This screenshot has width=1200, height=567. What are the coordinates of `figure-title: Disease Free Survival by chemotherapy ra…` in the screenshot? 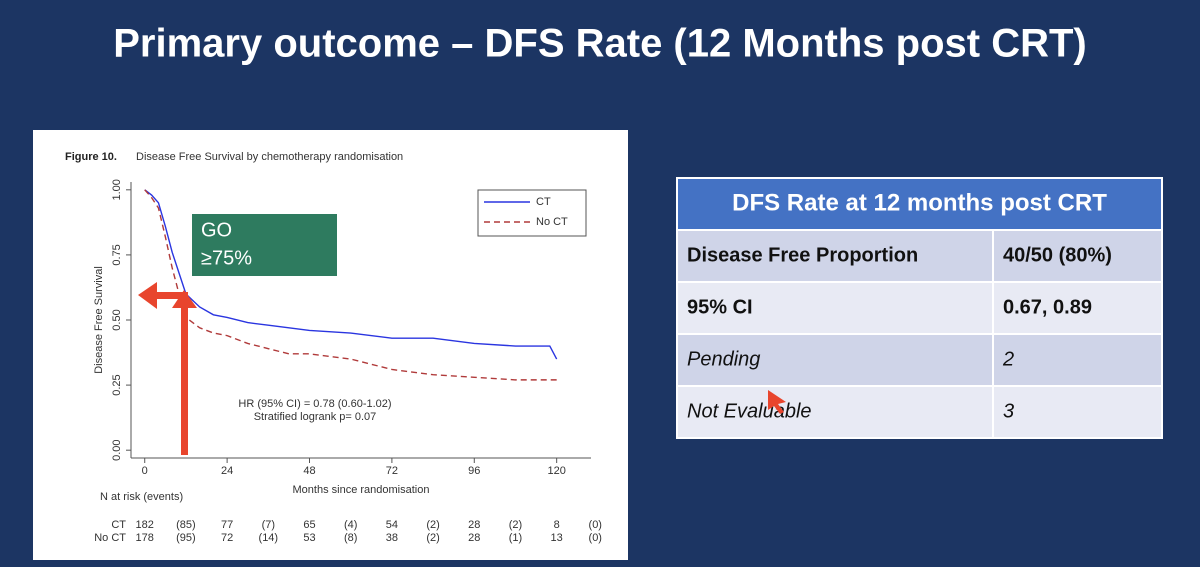 It's located at (269, 157).